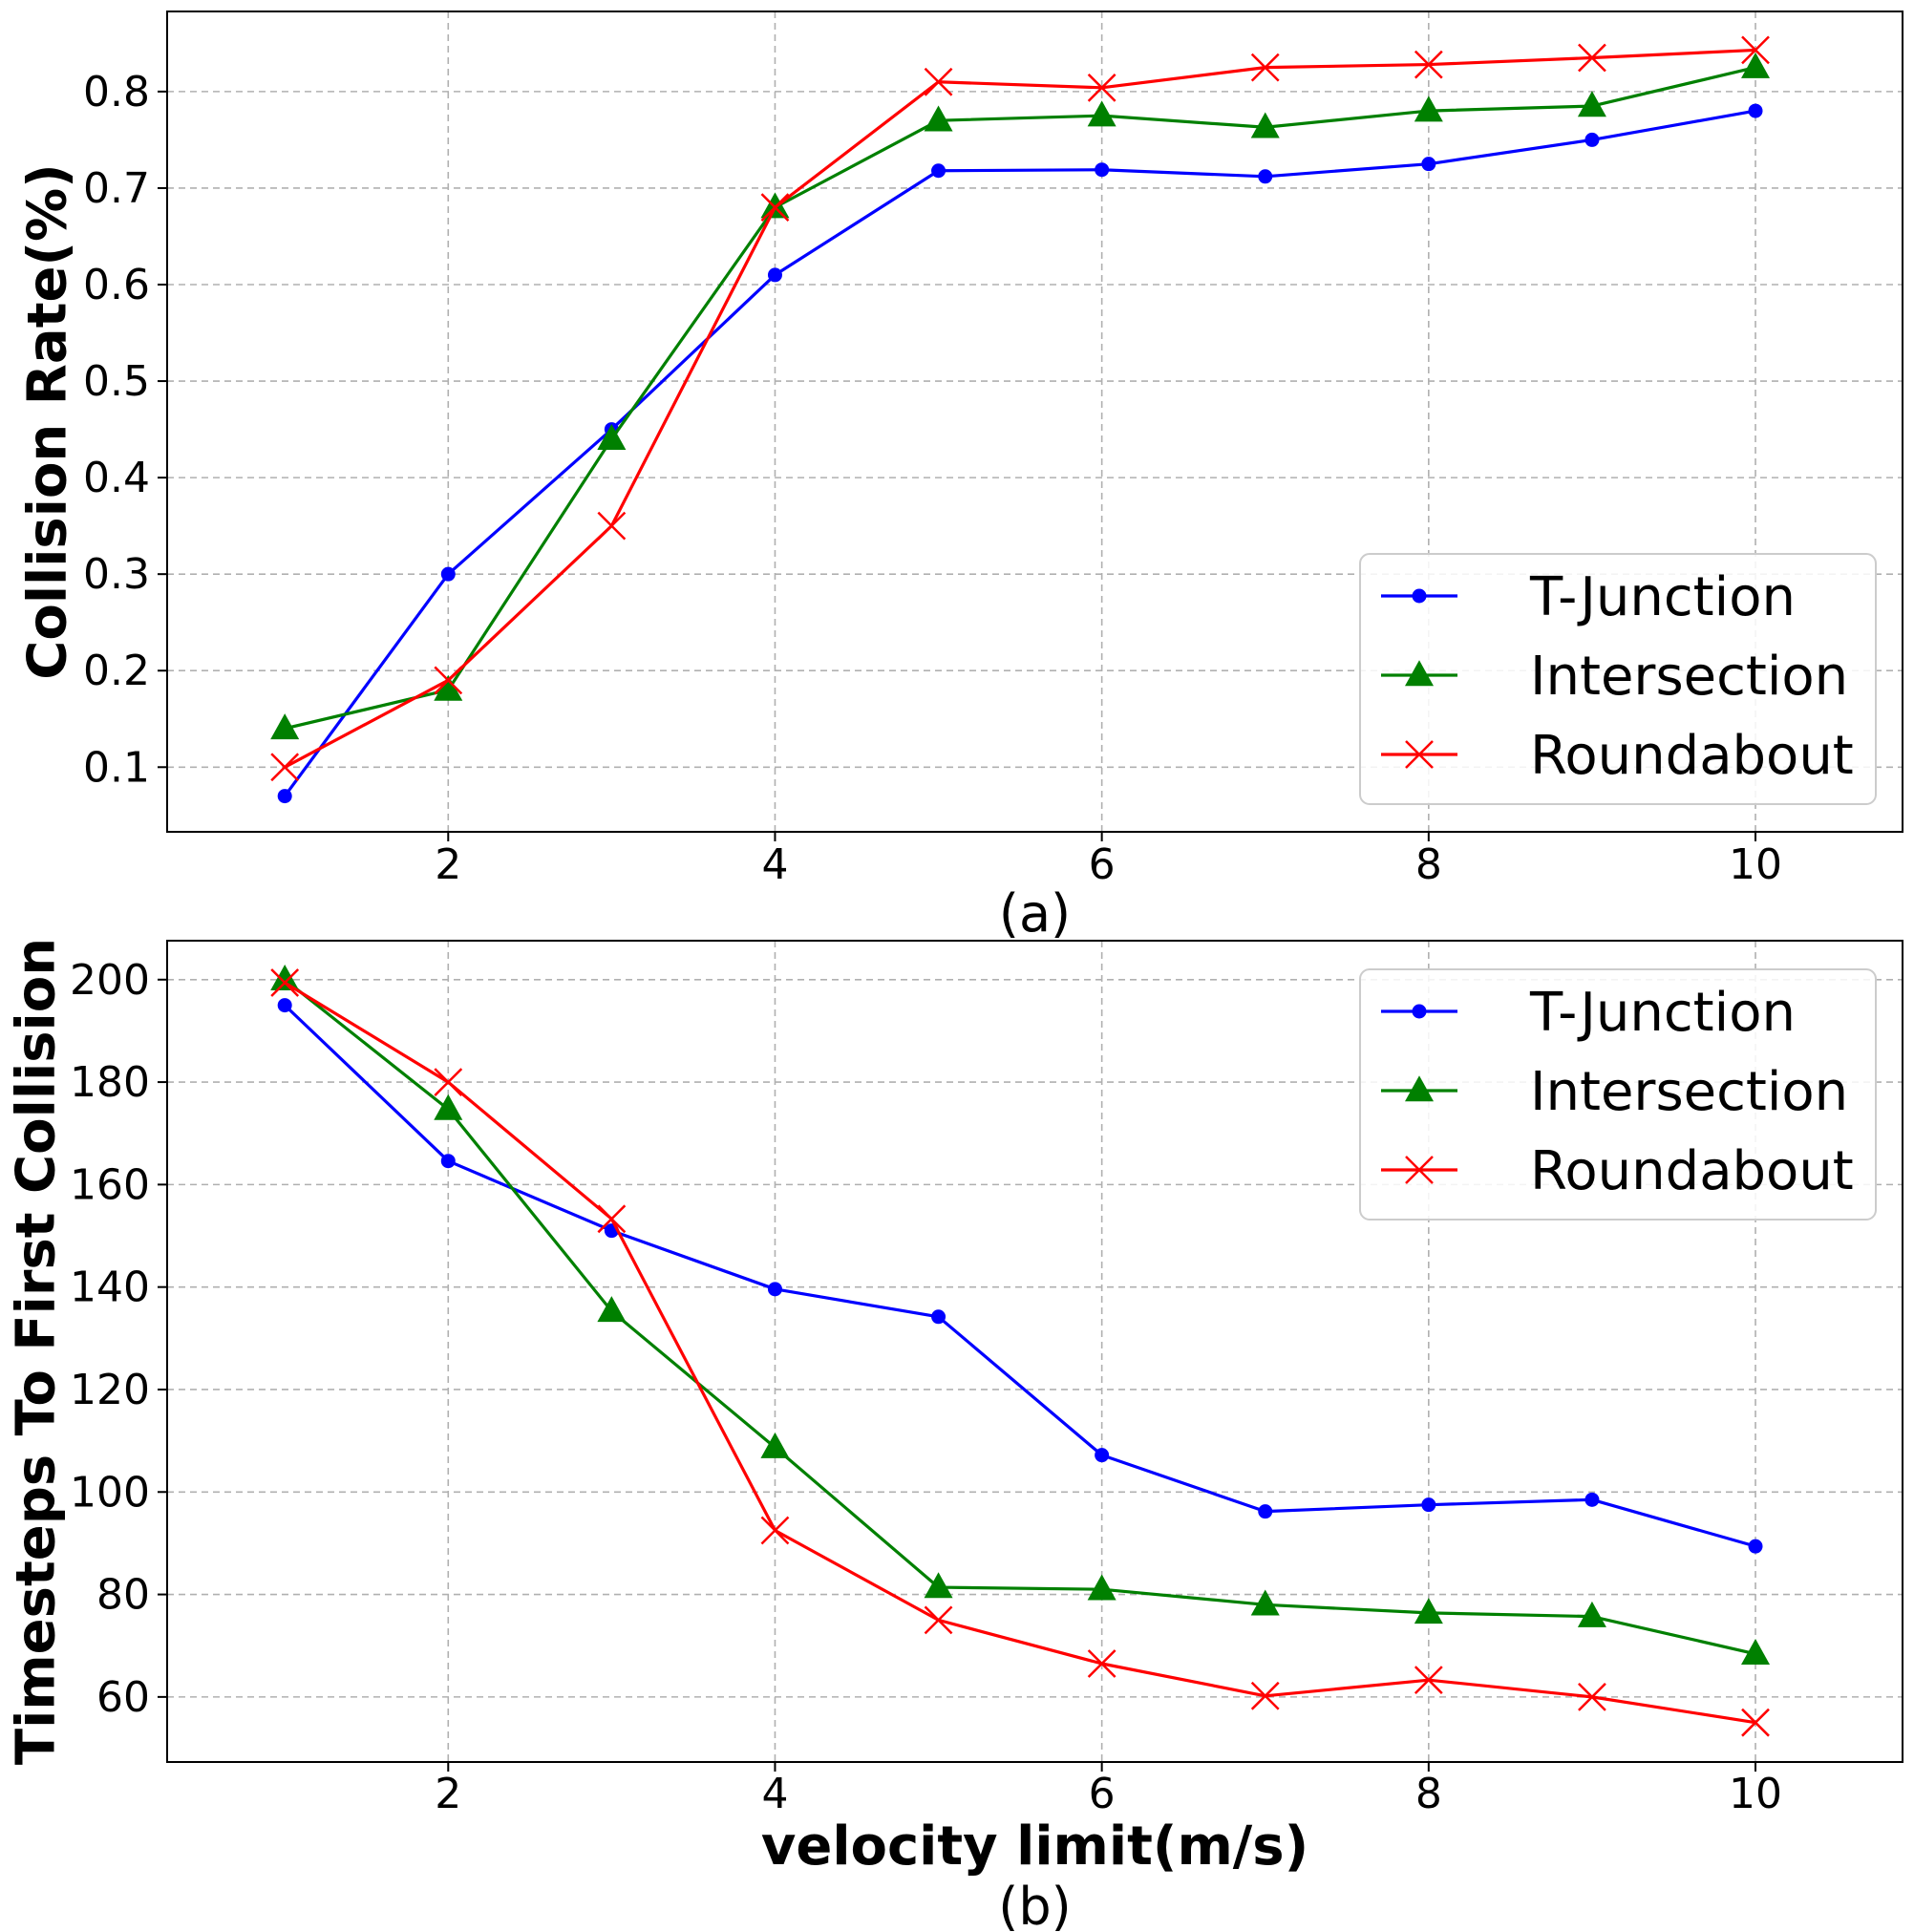 The height and width of the screenshot is (1932, 1914). I want to click on legend-entry-t-junction: T-Junction, so click(1588, 597).